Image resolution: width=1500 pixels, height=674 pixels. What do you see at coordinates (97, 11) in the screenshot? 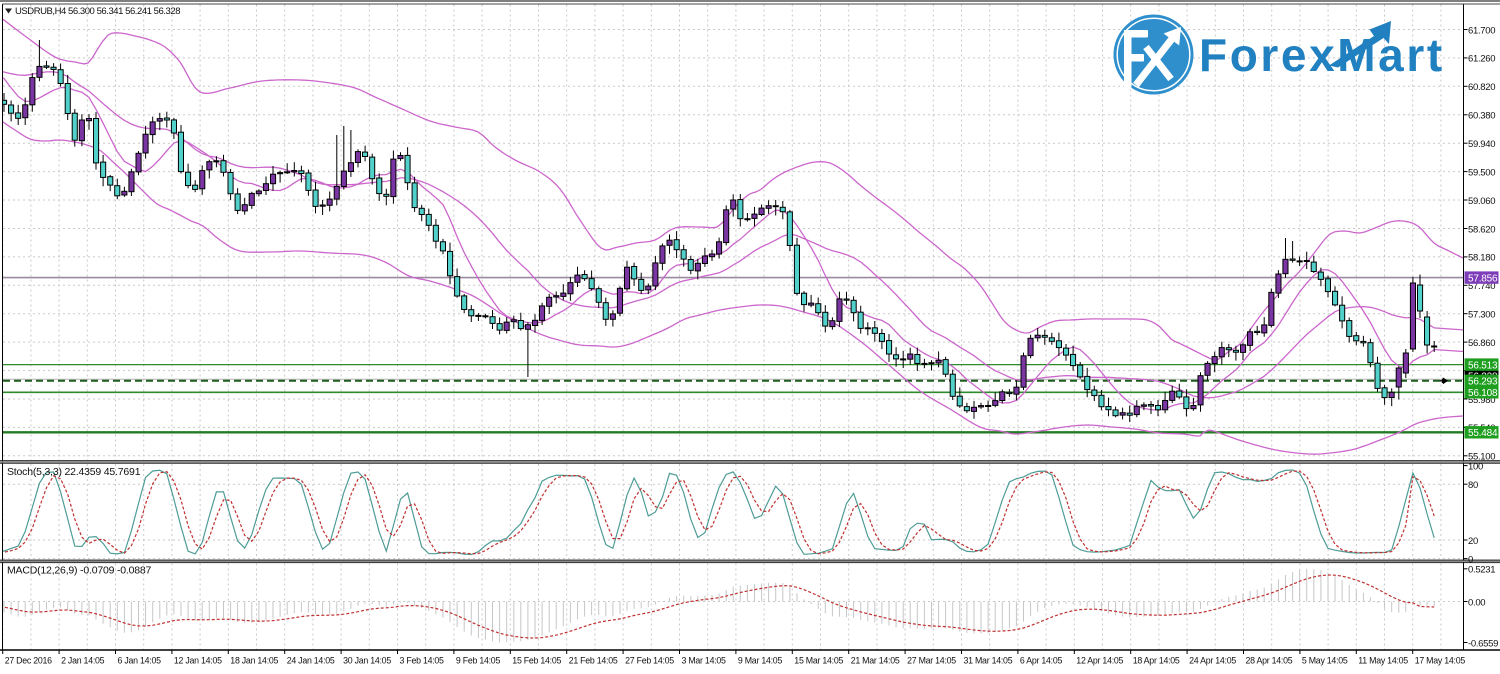
I see `svg-text:USDRUB,H4 56.300 56.341 56.24: USDRUB,H4 56.300 56.341 56.241 56.328` at bounding box center [97, 11].